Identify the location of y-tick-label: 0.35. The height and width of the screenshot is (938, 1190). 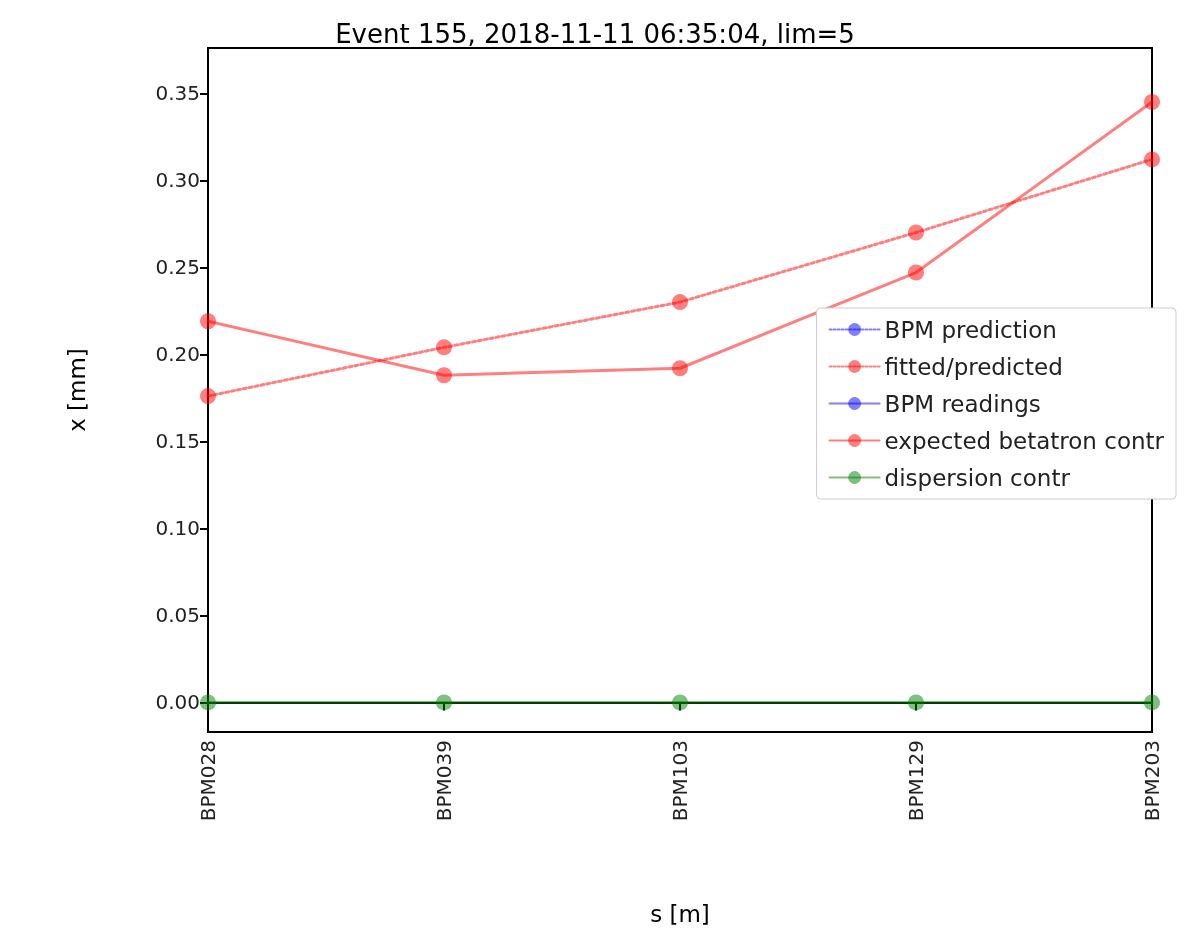
(177, 93).